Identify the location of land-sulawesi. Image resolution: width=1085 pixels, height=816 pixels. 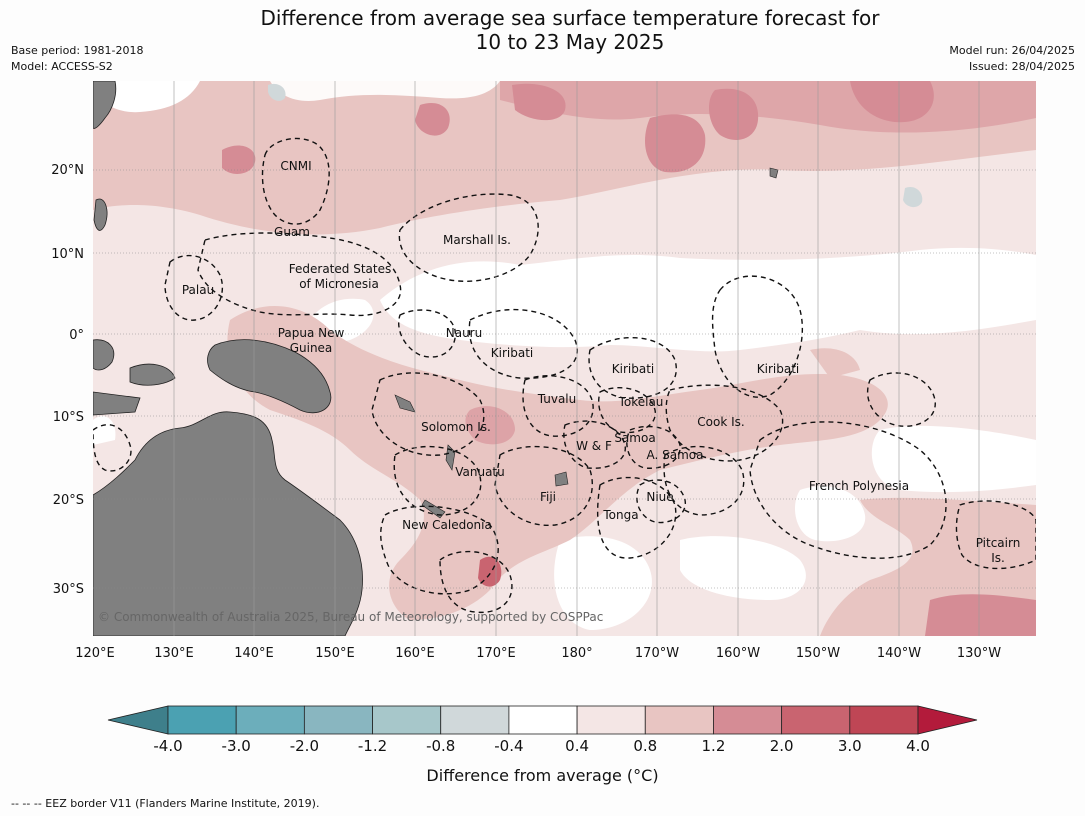
(104, 355).